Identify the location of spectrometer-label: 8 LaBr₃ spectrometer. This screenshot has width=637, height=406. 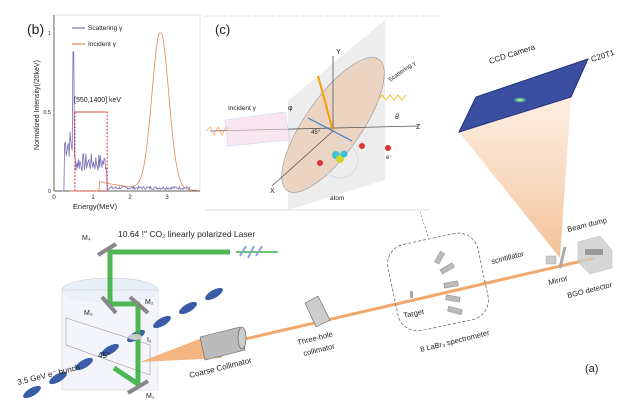
(455, 341).